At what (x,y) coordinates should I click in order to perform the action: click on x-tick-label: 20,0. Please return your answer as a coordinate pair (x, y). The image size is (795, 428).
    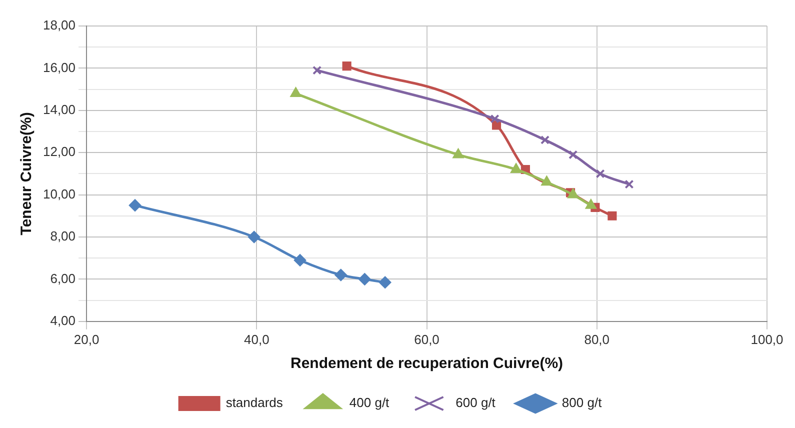
    Looking at the image, I should click on (87, 339).